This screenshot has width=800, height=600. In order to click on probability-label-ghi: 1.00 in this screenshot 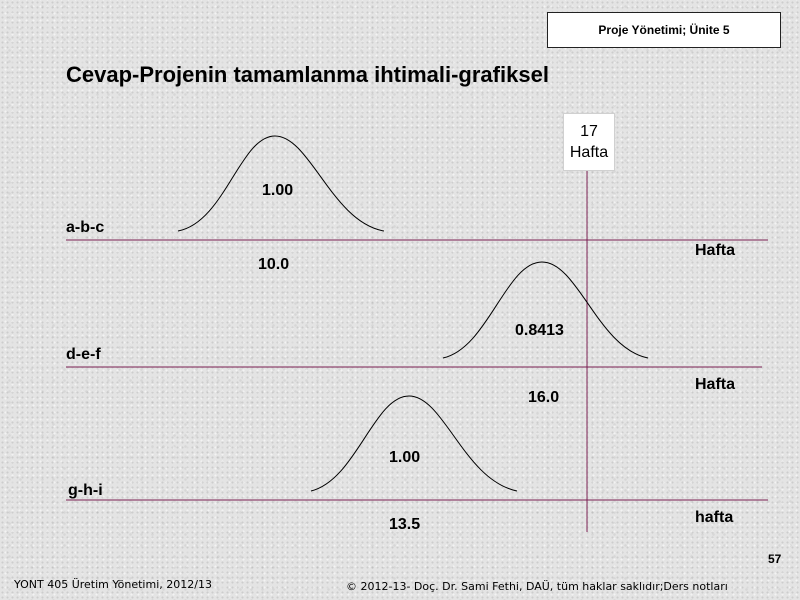, I will do `click(405, 457)`.